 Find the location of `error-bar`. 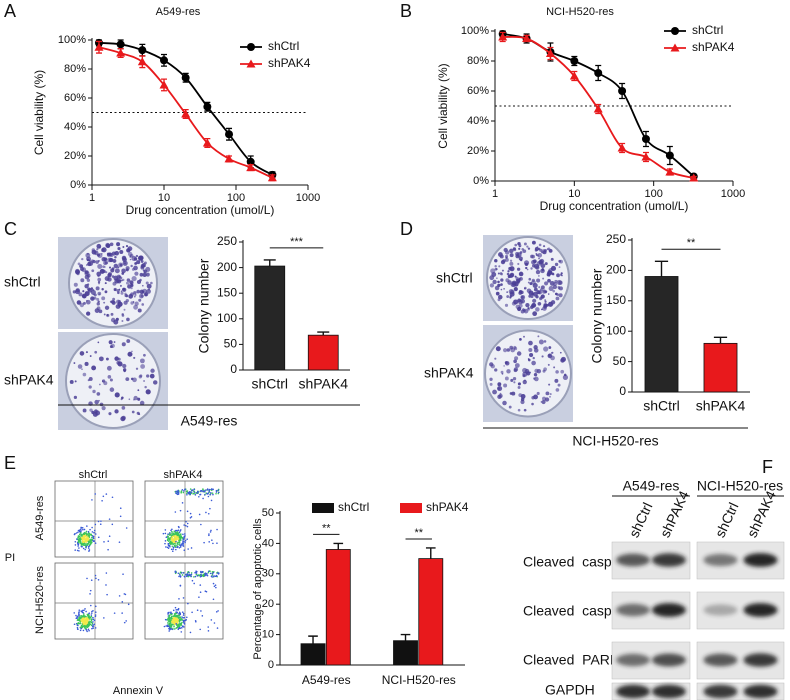

error-bar is located at coordinates (661, 268).